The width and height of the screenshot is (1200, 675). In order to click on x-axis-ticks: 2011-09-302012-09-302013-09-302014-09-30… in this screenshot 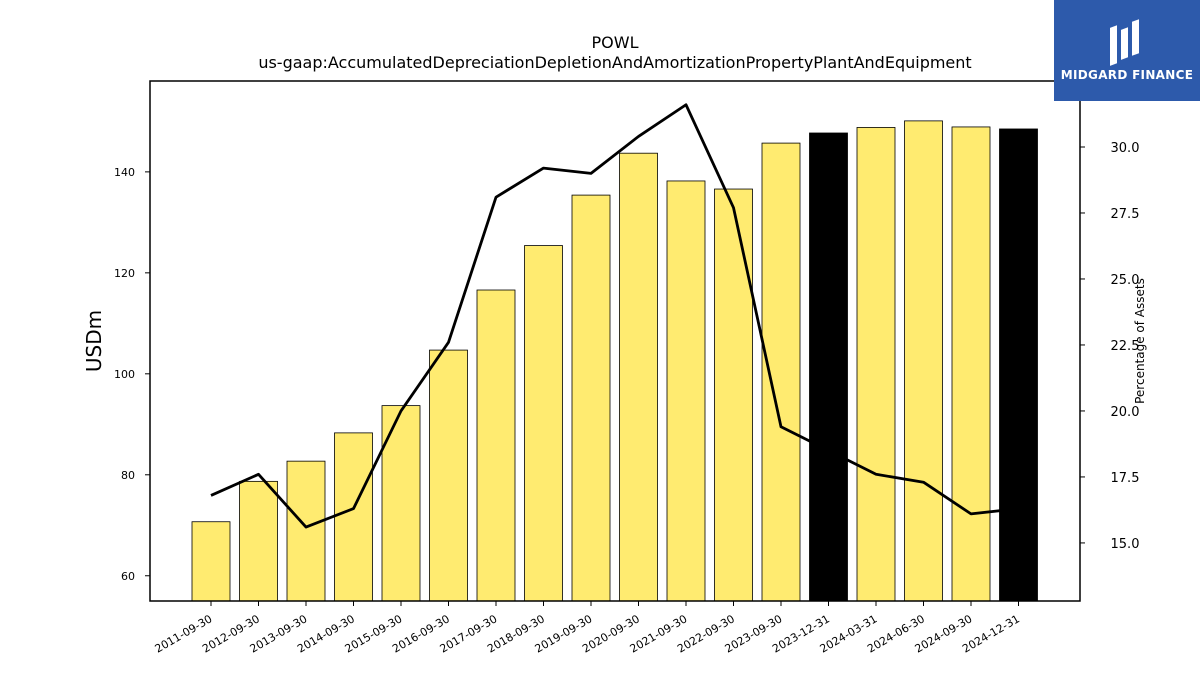, I will do `click(587, 628)`.